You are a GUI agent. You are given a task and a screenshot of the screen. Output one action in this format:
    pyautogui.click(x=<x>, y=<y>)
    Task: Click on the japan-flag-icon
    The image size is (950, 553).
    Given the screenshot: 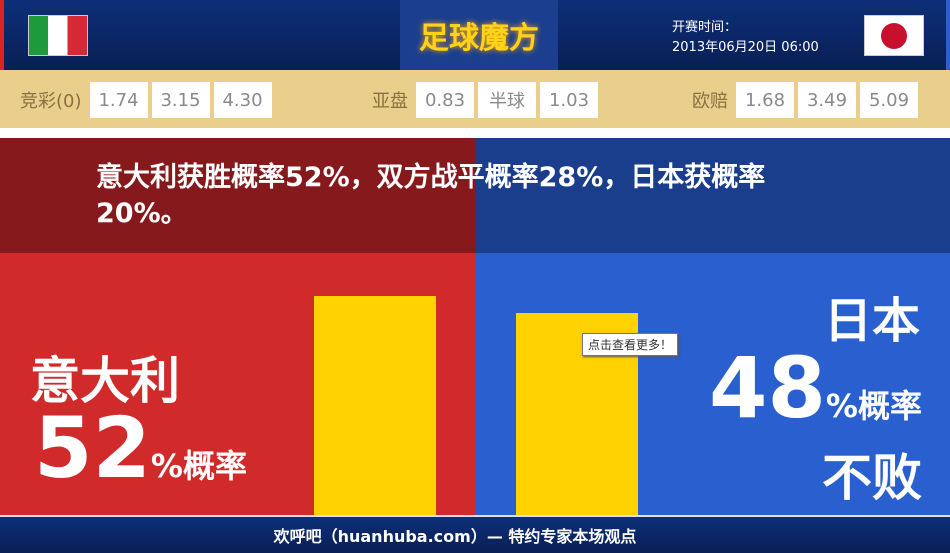 What is the action you would take?
    pyautogui.click(x=894, y=35)
    